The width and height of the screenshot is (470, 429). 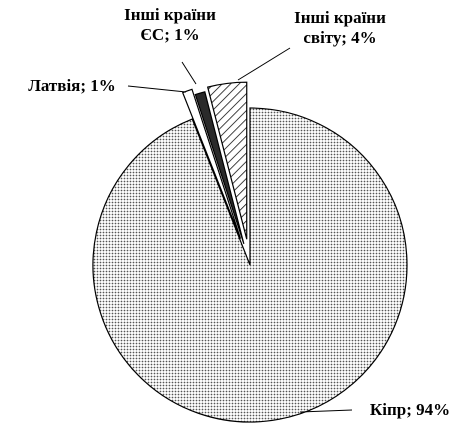 What do you see at coordinates (410, 409) in the screenshot?
I see `data-label: Кіпр; 94%` at bounding box center [410, 409].